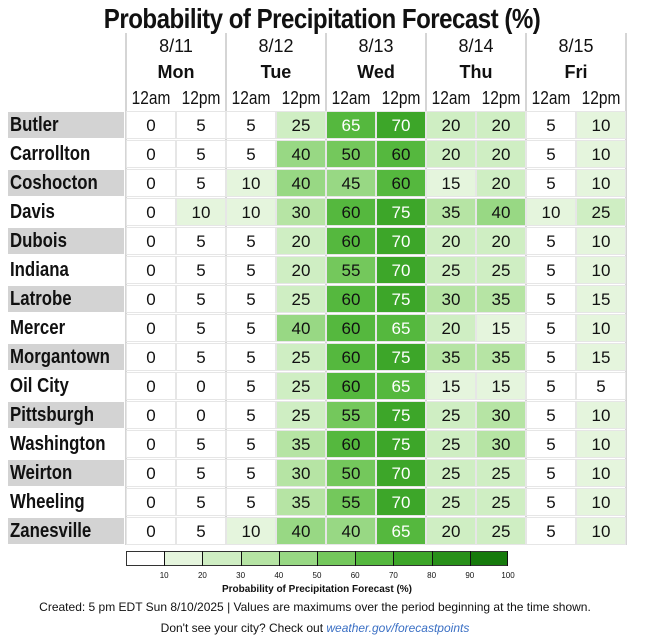 The image size is (646, 638). What do you see at coordinates (66, 212) in the screenshot?
I see `city-label: Davis` at bounding box center [66, 212].